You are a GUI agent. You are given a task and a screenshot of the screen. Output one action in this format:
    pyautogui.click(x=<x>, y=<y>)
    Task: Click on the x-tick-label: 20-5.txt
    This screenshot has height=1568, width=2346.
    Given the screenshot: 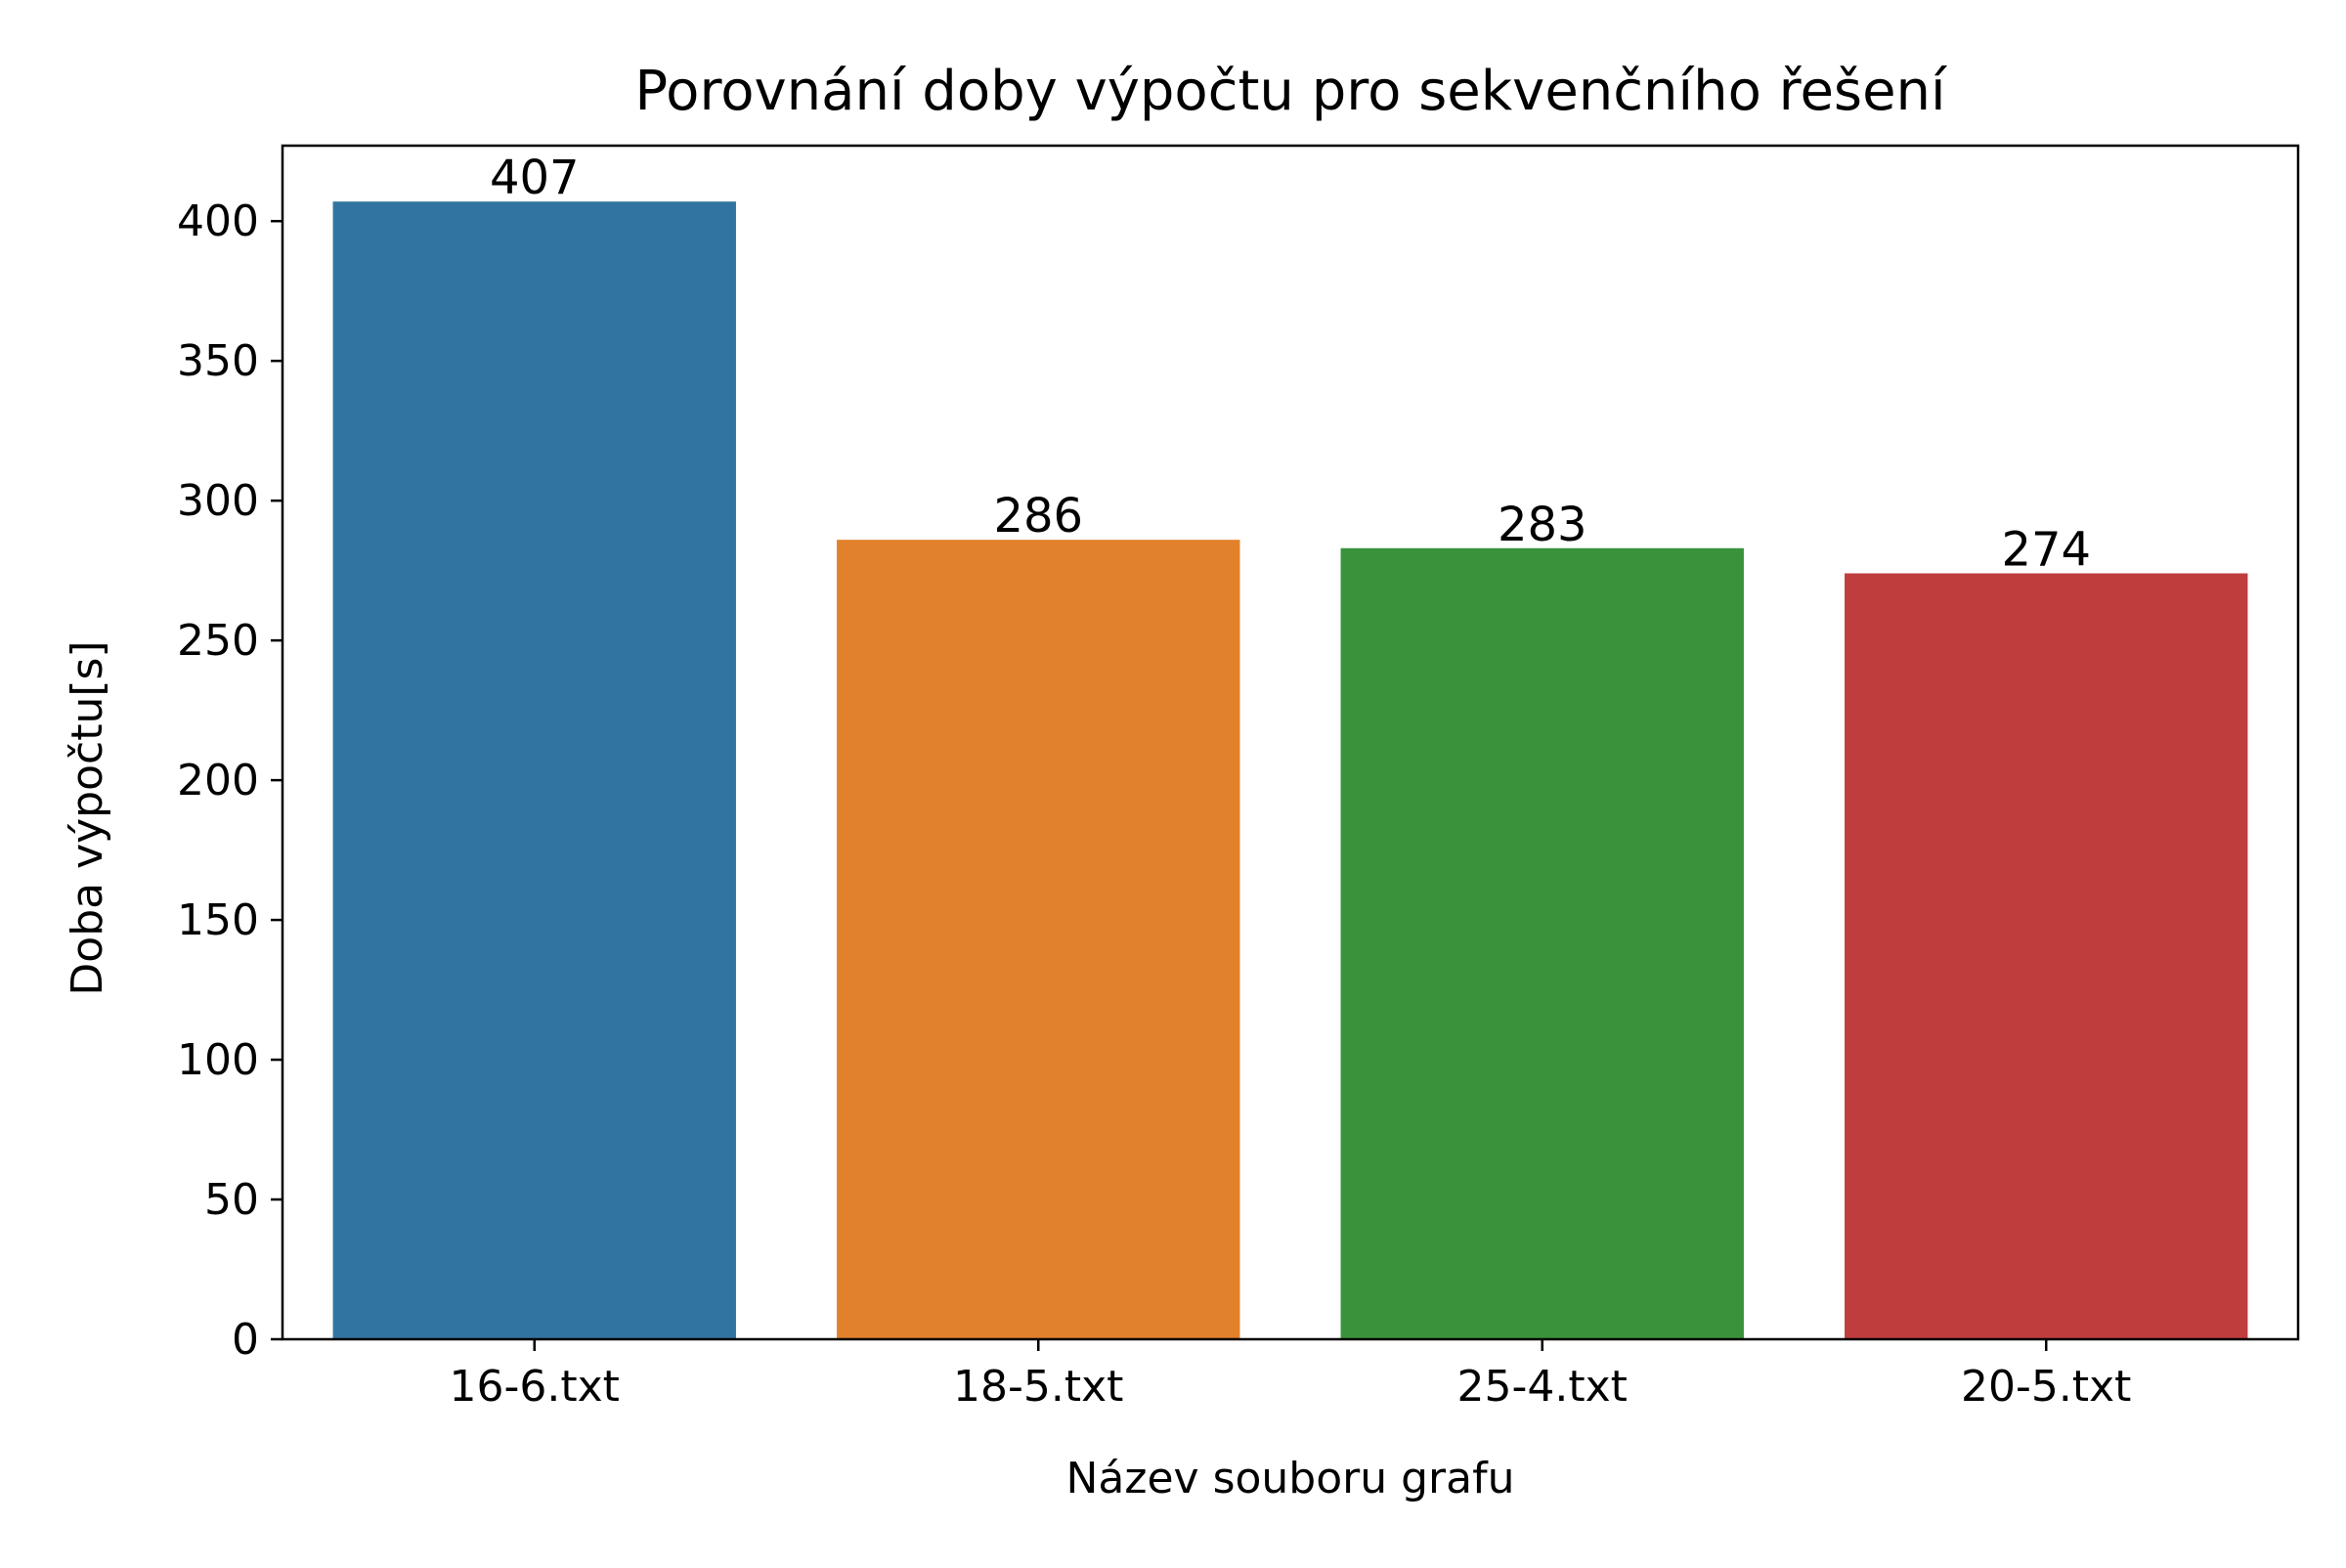 What is the action you would take?
    pyautogui.click(x=2046, y=1387)
    